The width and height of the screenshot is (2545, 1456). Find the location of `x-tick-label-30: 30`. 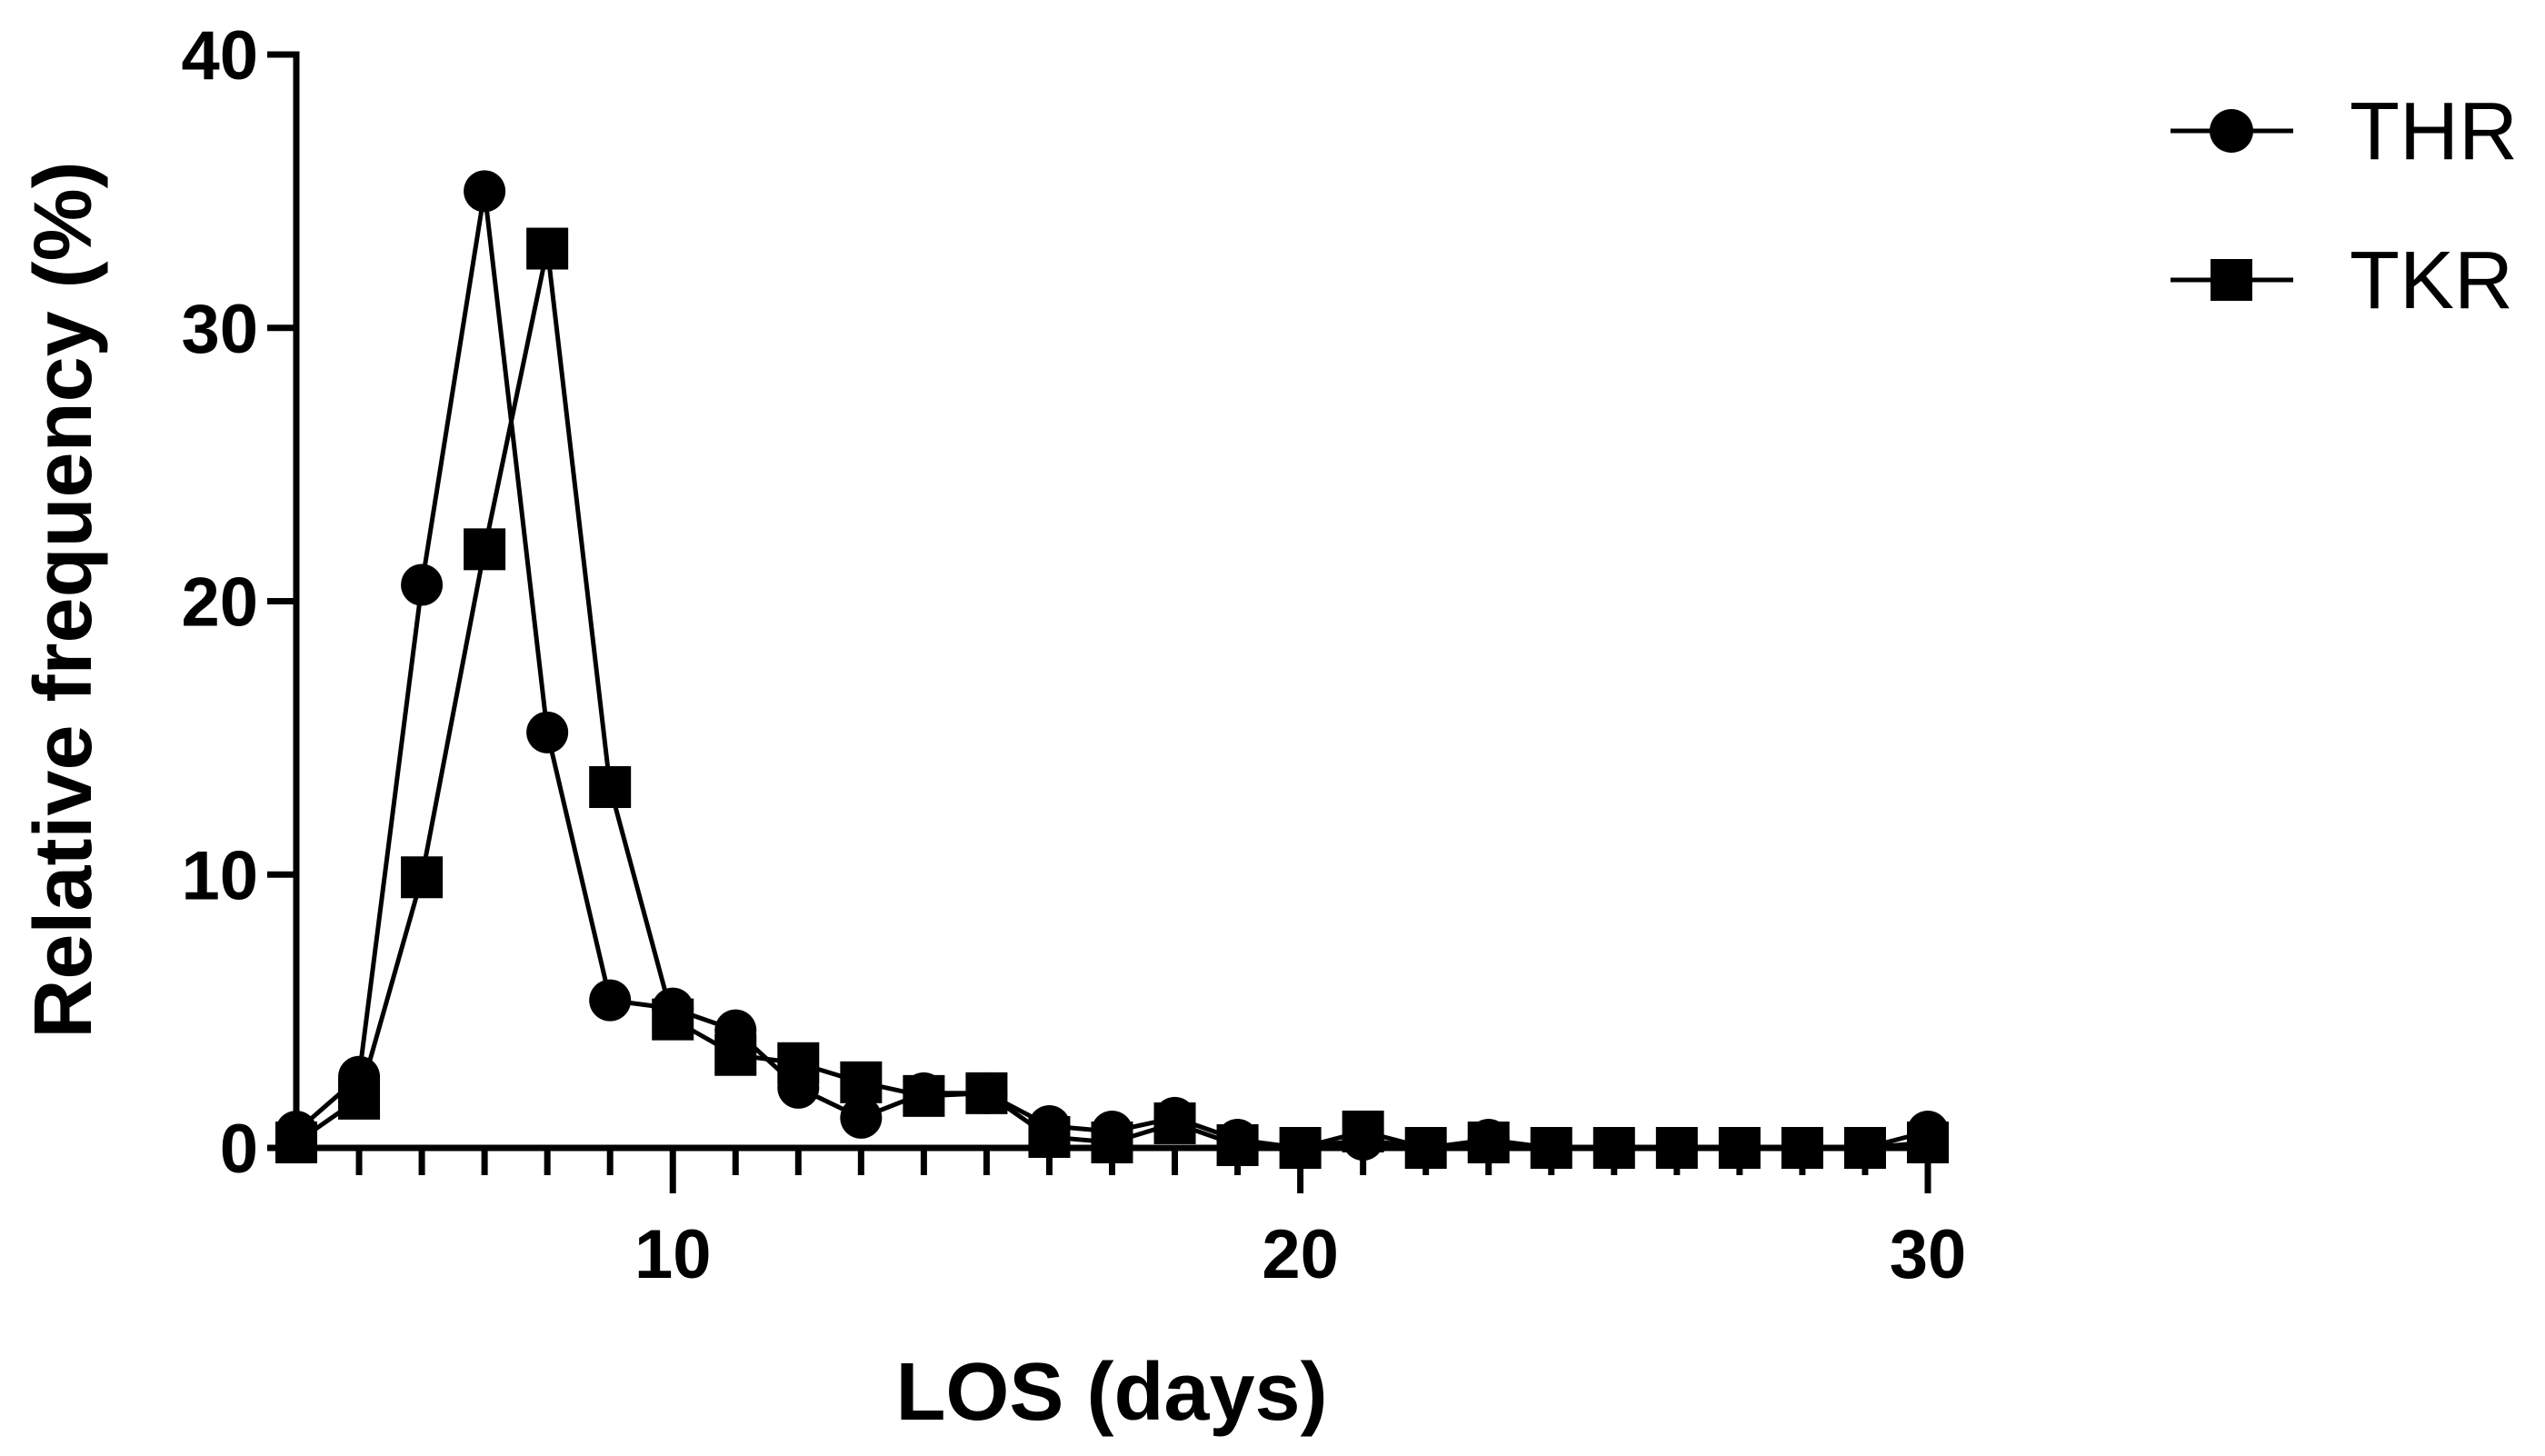

x-tick-label-30: 30 is located at coordinates (1929, 1254).